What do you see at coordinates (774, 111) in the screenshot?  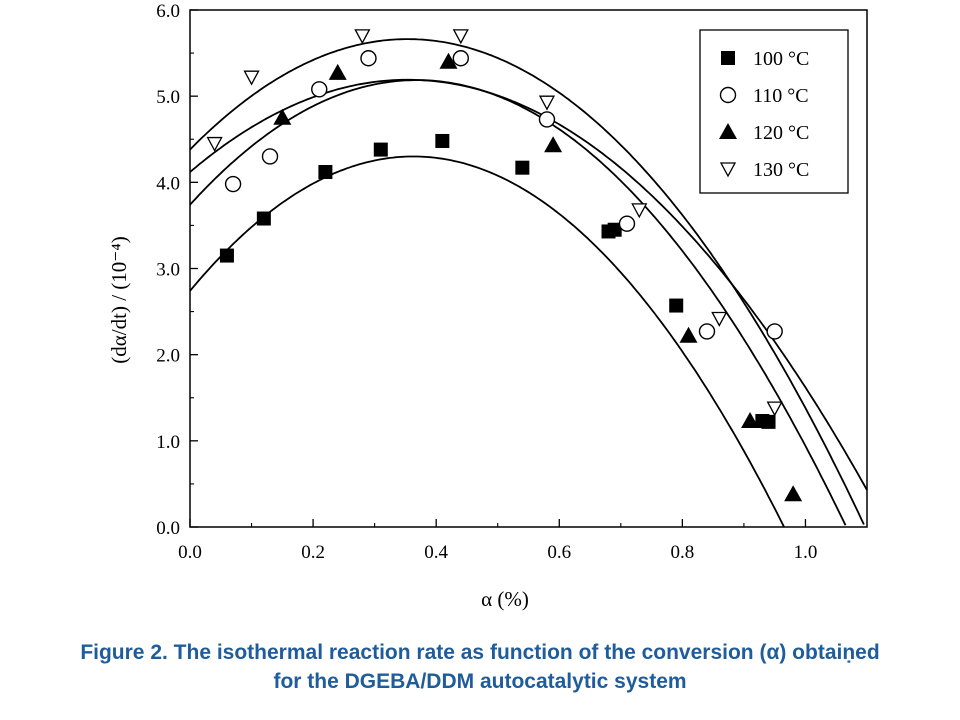 I see `legend: 100 °C 110 °C 120 °C 130 °C` at bounding box center [774, 111].